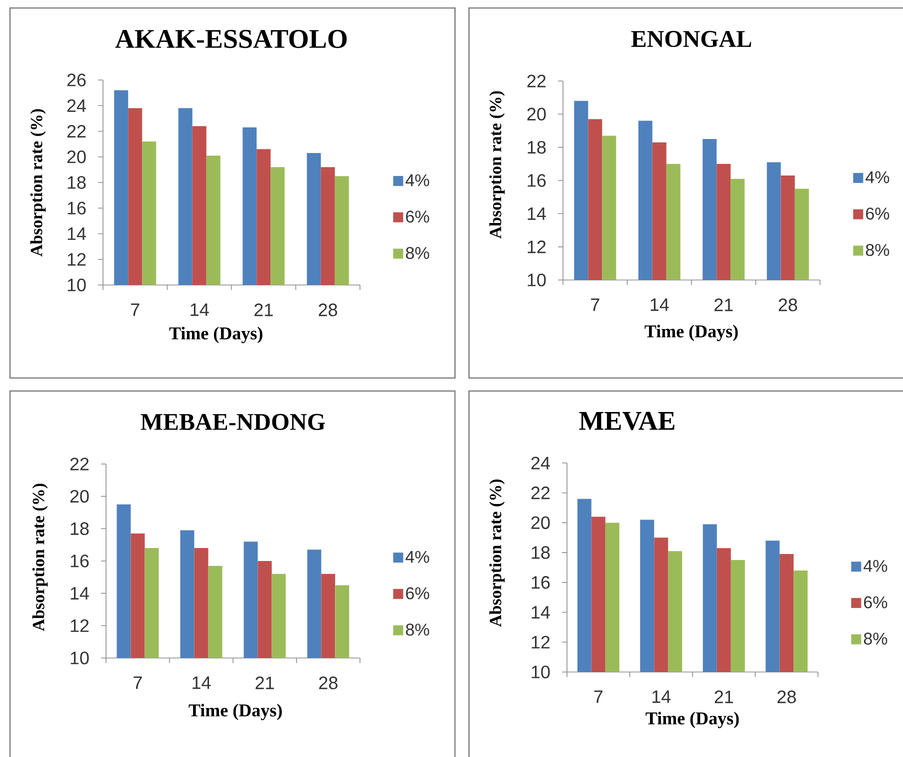 Image resolution: width=903 pixels, height=757 pixels. I want to click on y-tick-label: 26, so click(76, 80).